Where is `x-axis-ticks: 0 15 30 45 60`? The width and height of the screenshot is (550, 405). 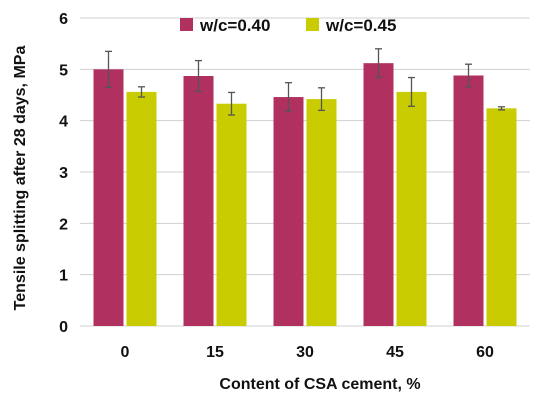
x-axis-ticks: 0 15 30 45 60 is located at coordinates (307, 352).